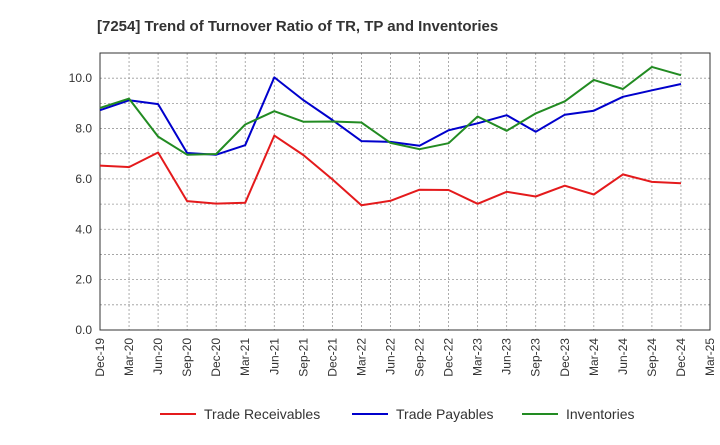  I want to click on x-tick-label: Mar-21, so click(245, 357).